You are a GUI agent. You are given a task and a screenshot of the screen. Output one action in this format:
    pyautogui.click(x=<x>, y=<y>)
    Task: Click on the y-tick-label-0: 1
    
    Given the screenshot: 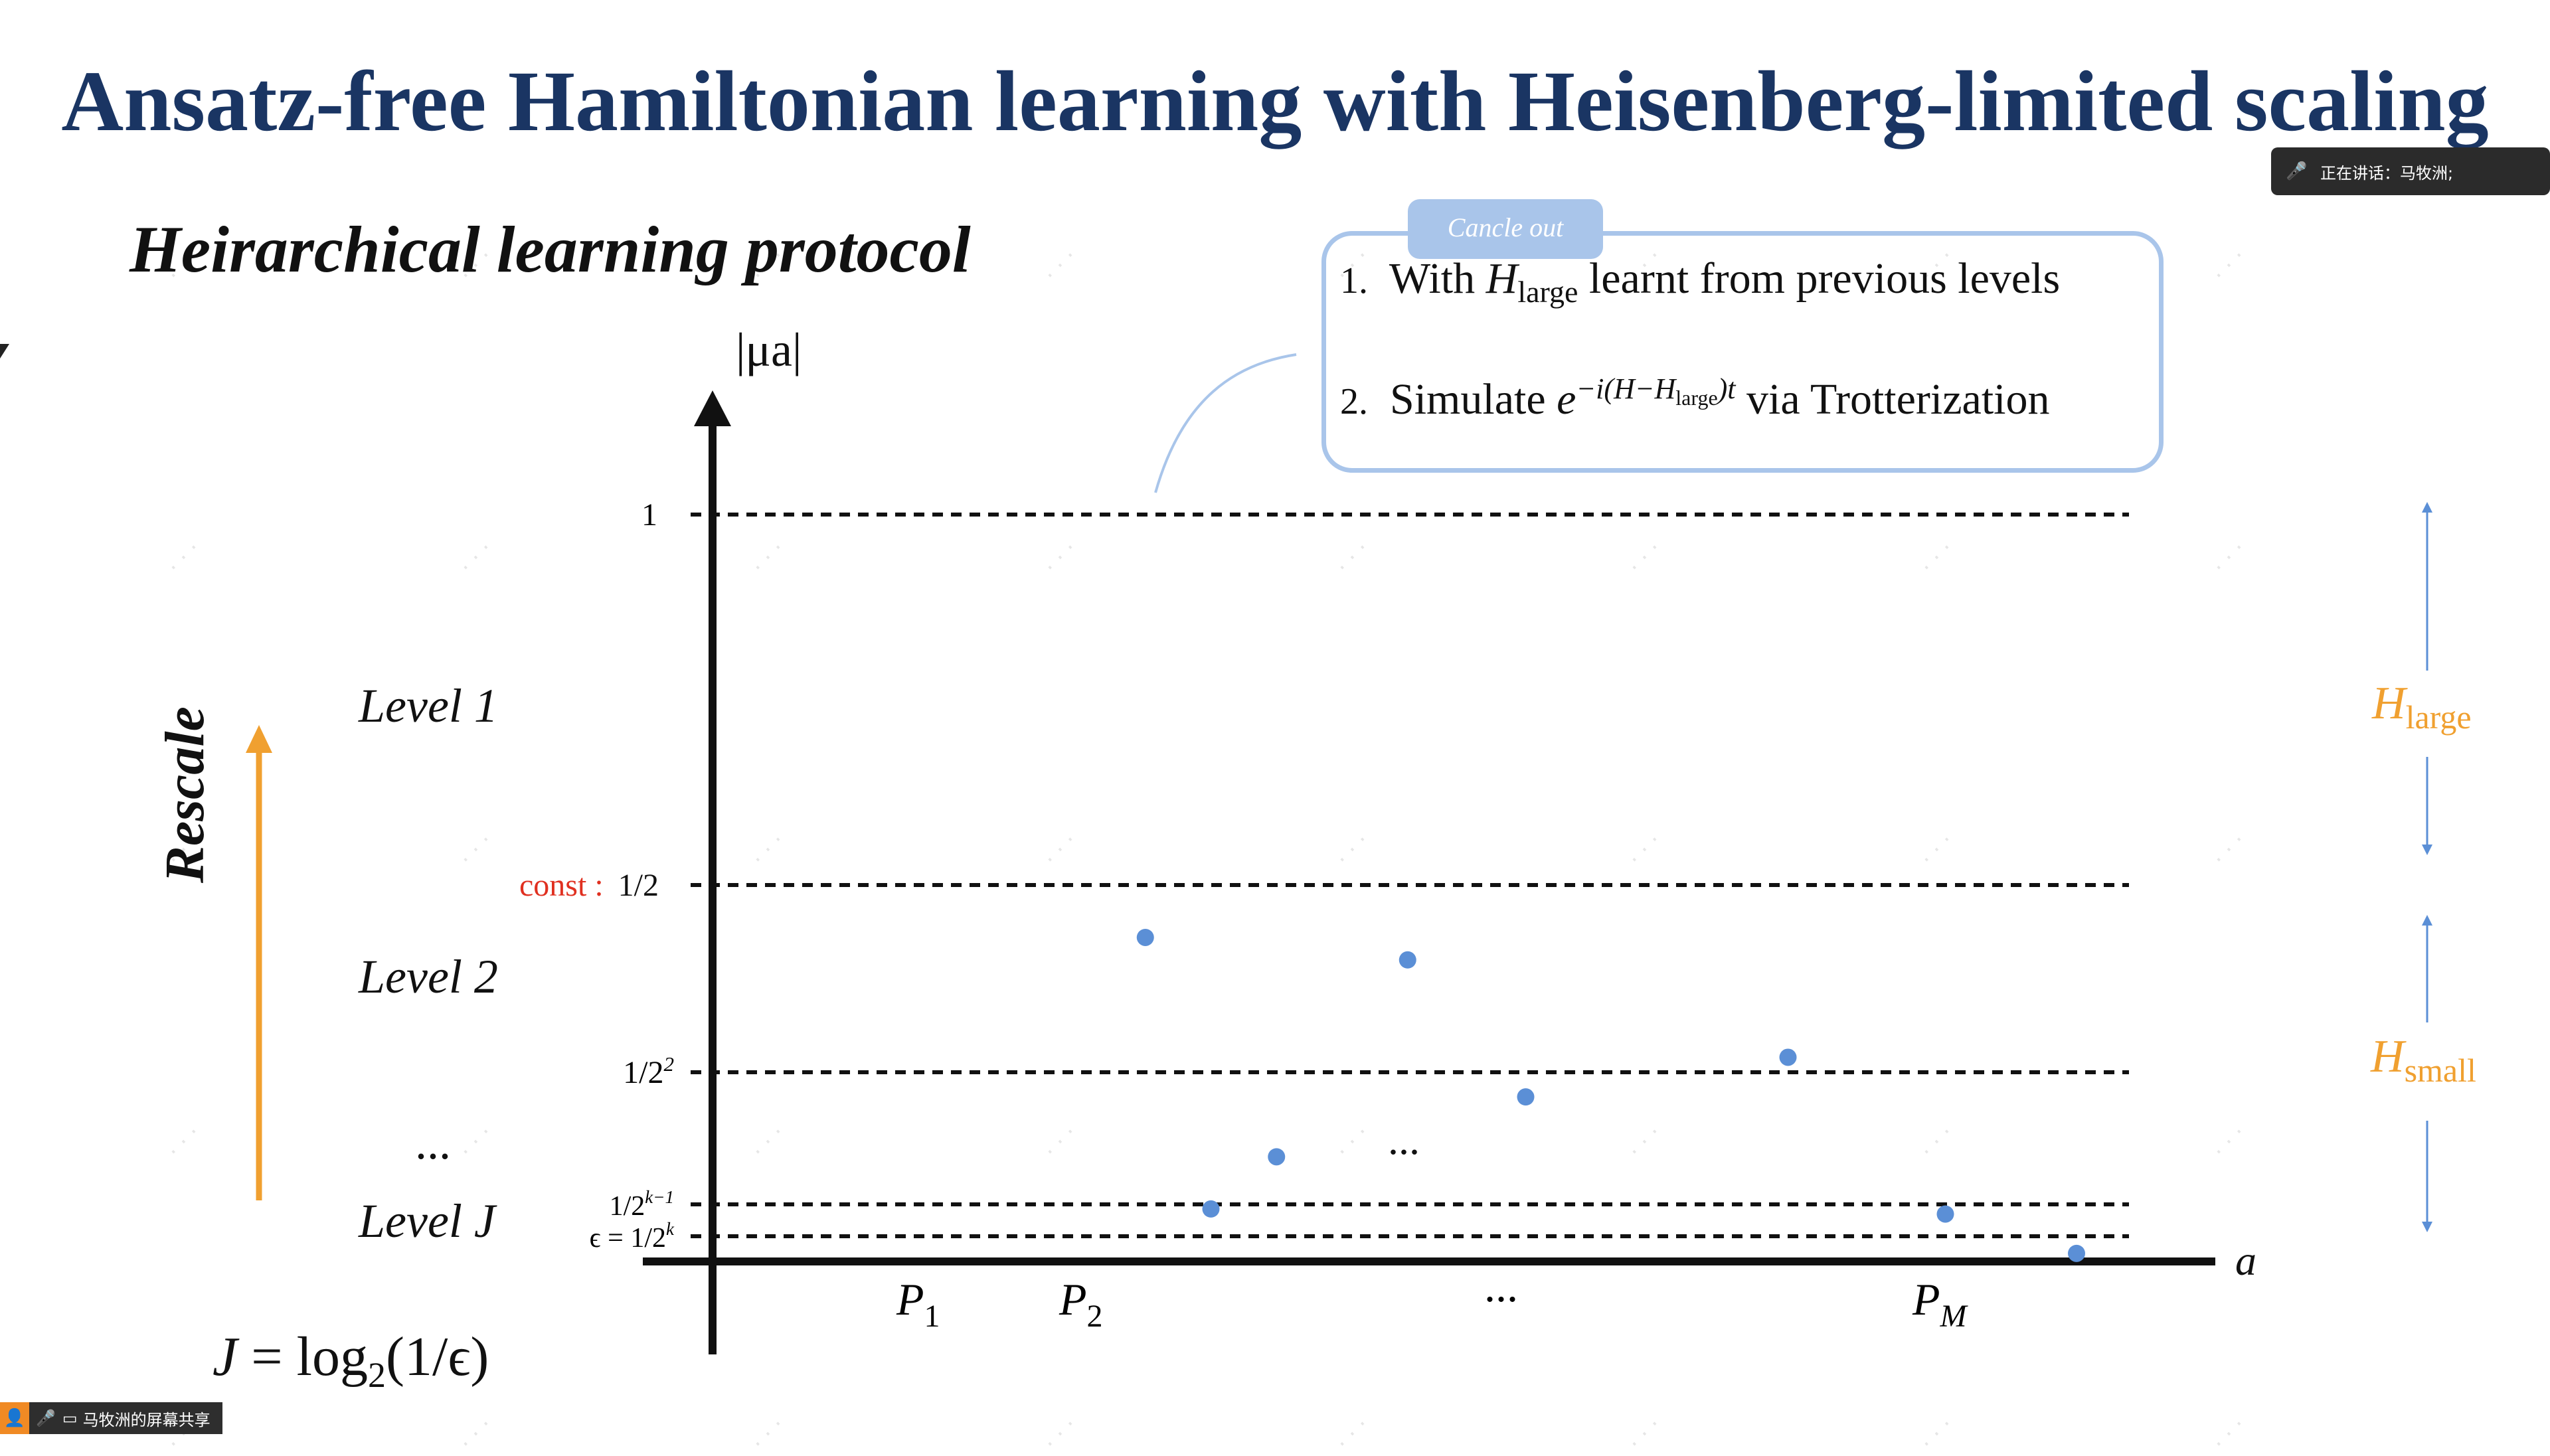 What is the action you would take?
    pyautogui.click(x=649, y=514)
    